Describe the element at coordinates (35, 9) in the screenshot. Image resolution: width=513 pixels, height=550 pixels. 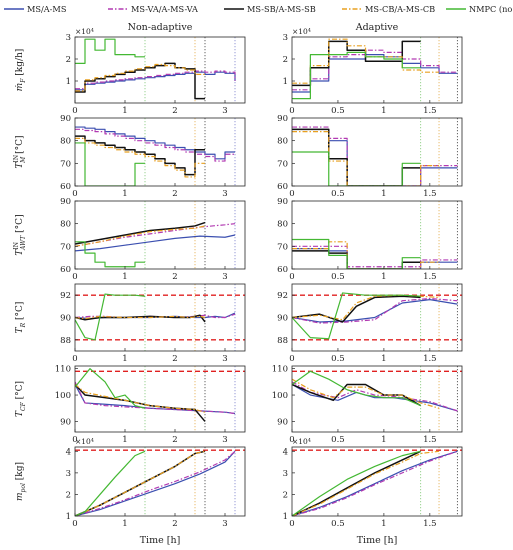
I see `legend-item: MS/A-MS` at that location.